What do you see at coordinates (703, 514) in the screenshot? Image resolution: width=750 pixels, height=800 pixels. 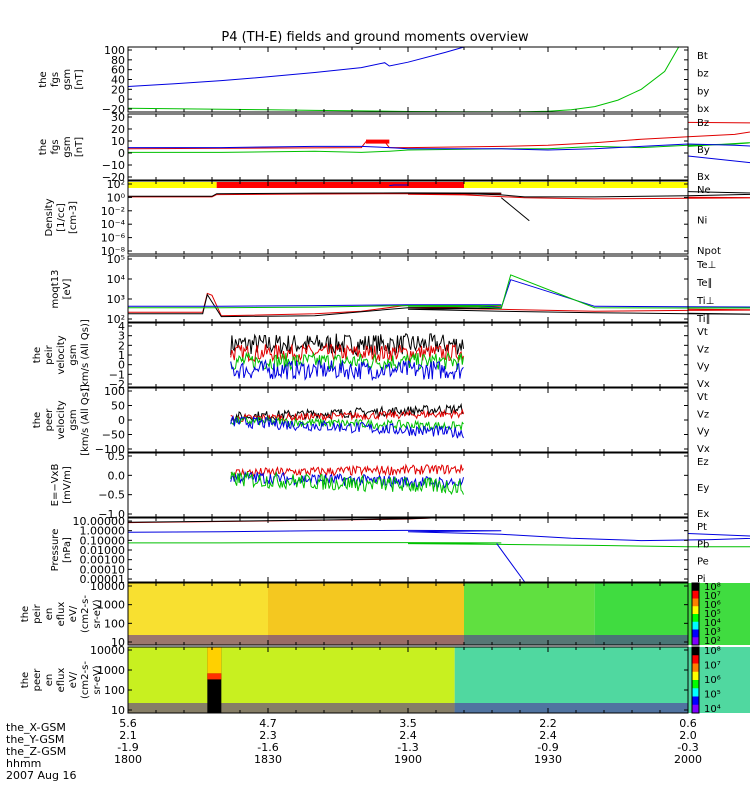 I see `legend-entry: Ex` at bounding box center [703, 514].